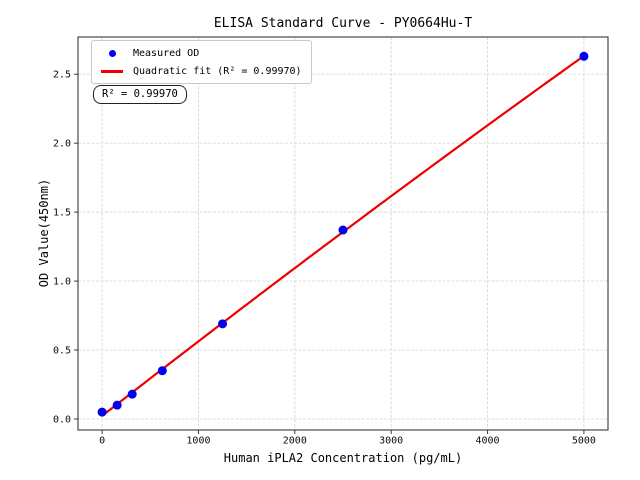 This screenshot has height=480, width=640. I want to click on y-tick-label: 2.0, so click(62, 144).